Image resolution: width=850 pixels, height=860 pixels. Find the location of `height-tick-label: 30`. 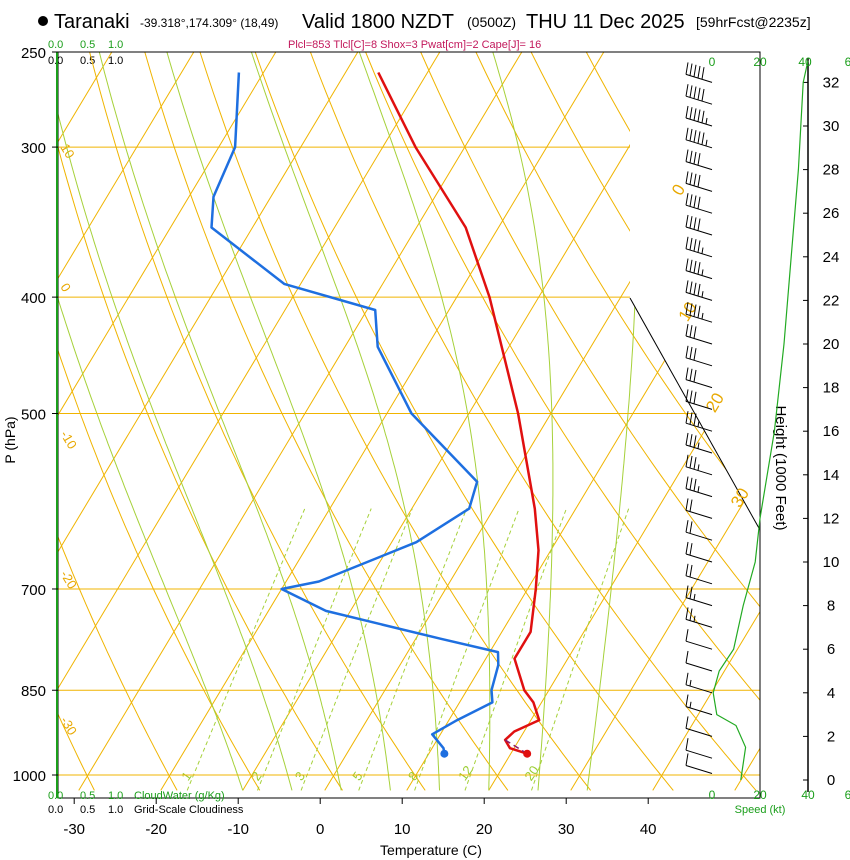

height-tick-label: 30 is located at coordinates (831, 126).